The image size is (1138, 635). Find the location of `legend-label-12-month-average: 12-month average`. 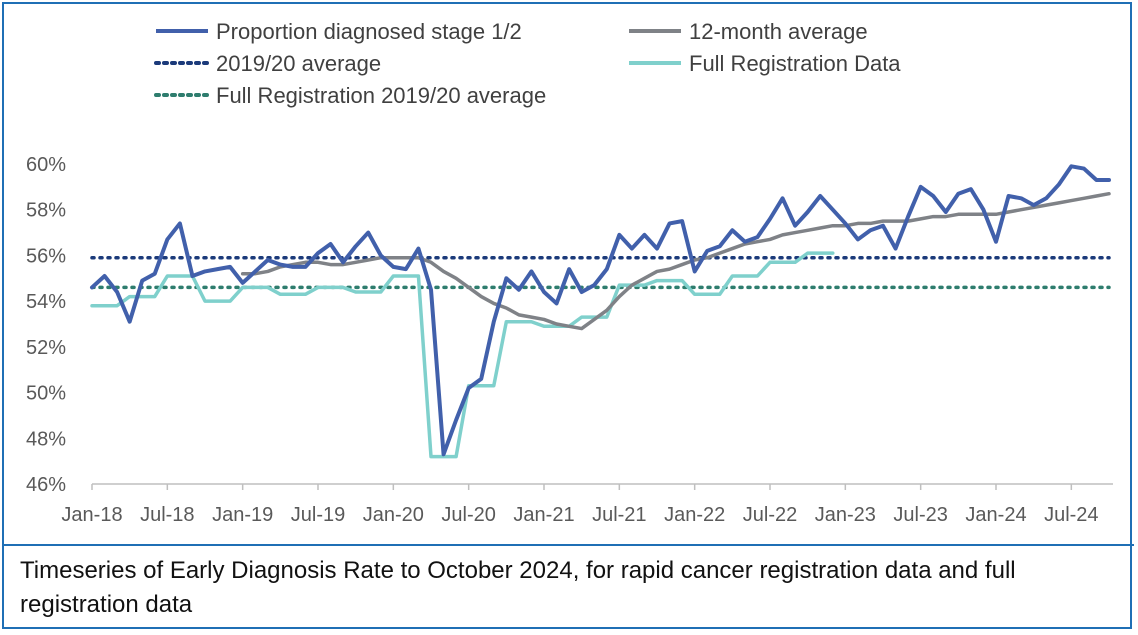

legend-label-12-month-average: 12-month average is located at coordinates (778, 31).